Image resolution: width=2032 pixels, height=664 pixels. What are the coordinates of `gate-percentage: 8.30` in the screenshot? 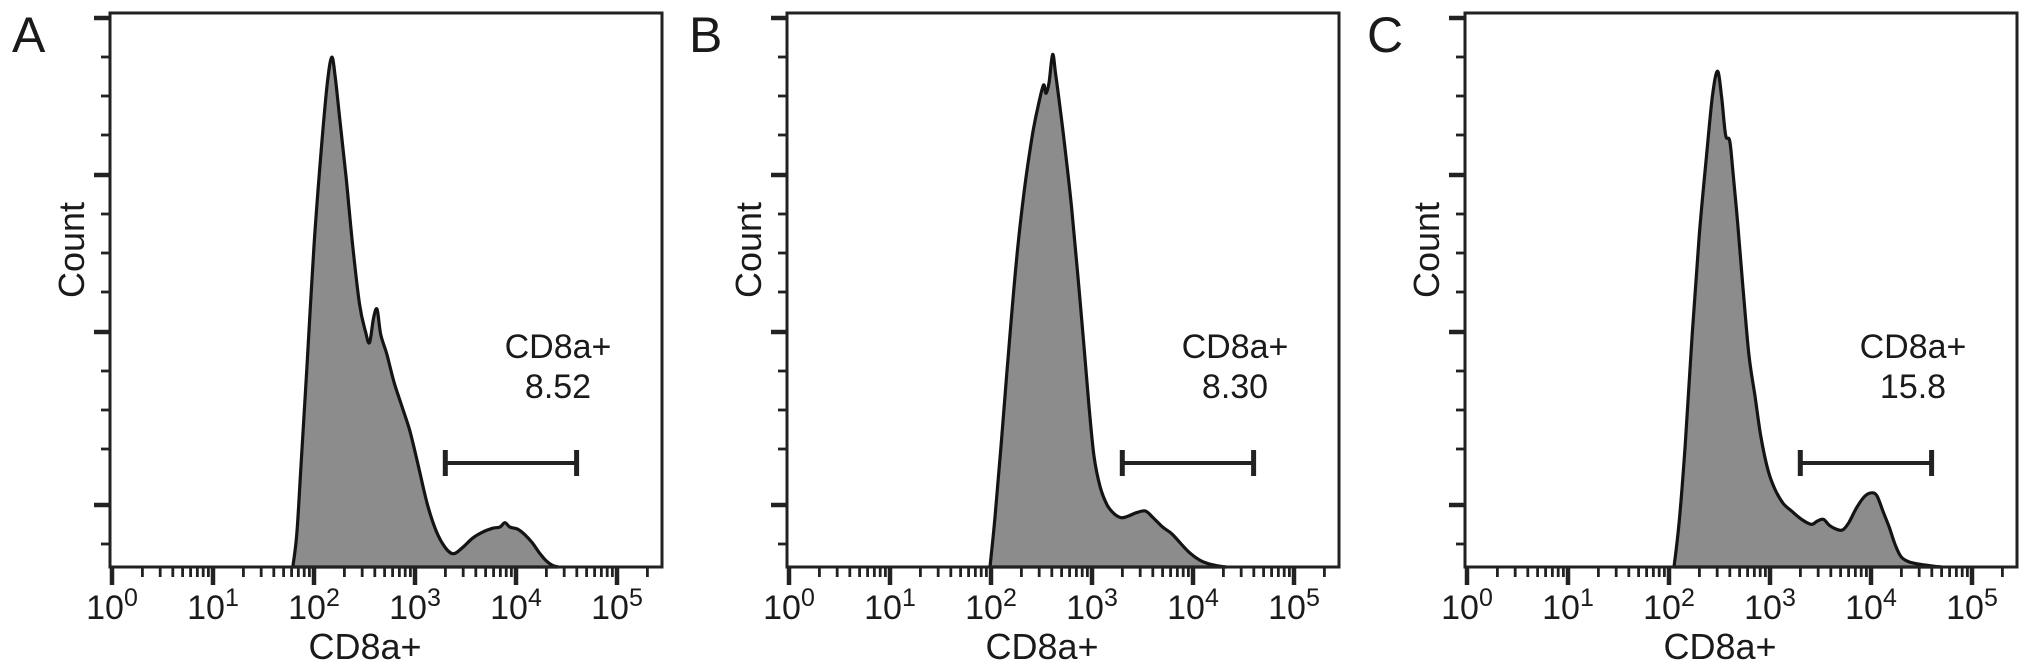 It's located at (1235, 387).